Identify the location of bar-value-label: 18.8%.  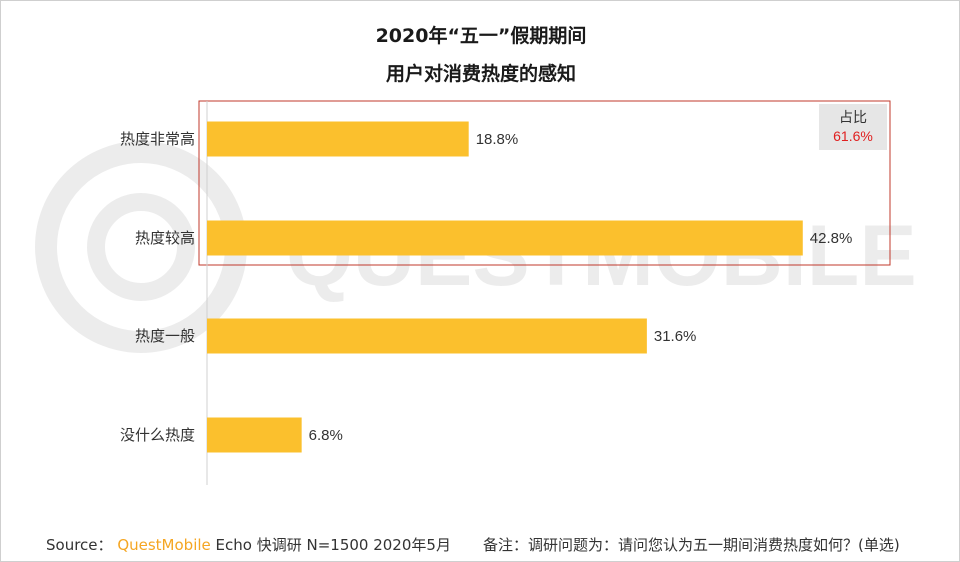
(497, 139).